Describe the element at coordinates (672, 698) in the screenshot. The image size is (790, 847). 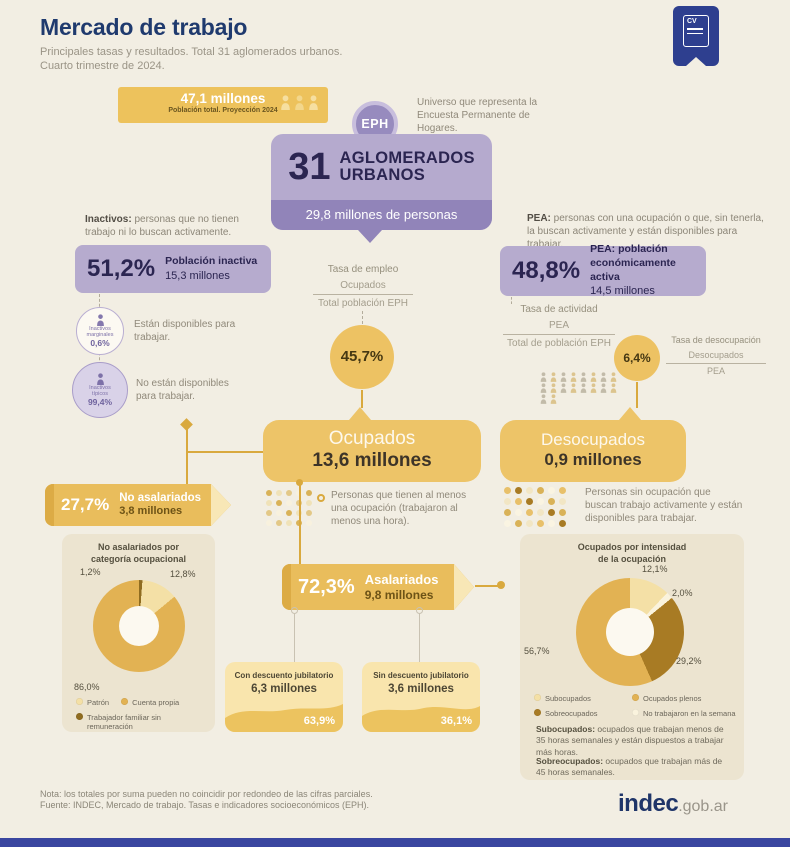
I see `legend-label: Ocupados plenos` at that location.